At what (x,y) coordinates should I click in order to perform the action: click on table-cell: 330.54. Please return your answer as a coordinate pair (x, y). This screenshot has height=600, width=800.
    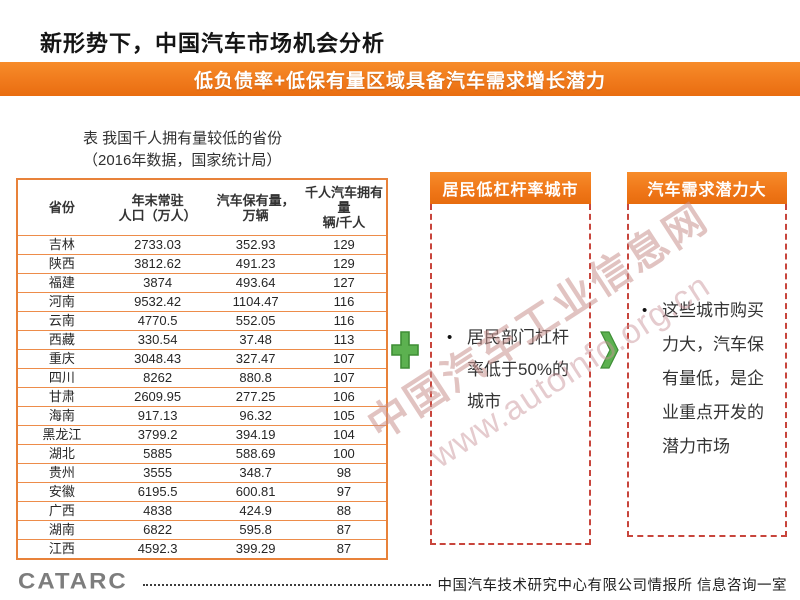
    Looking at the image, I should click on (157, 340).